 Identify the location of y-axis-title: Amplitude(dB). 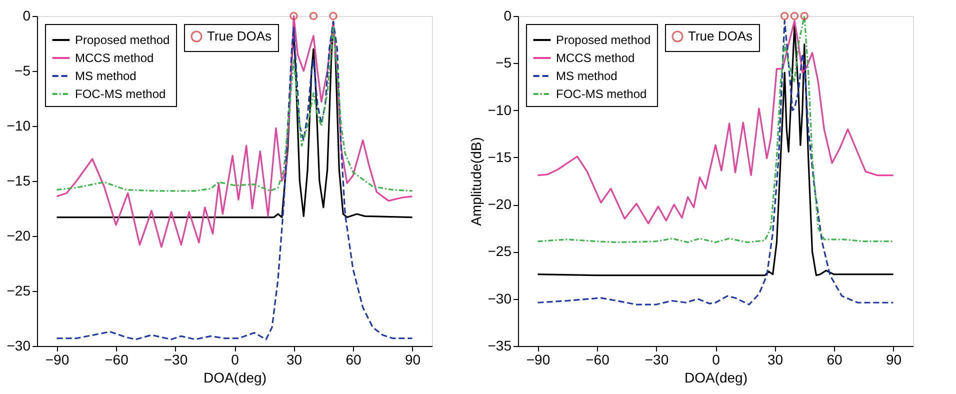
(476, 181).